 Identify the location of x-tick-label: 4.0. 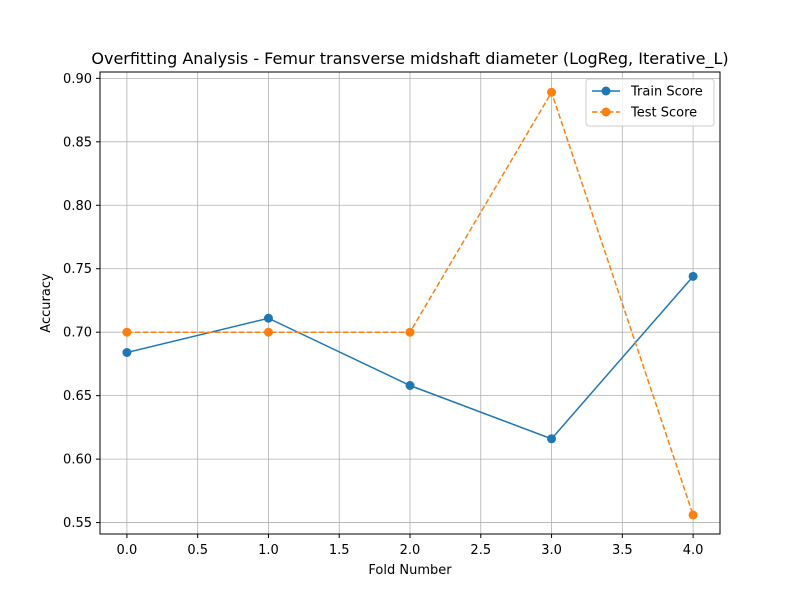
(693, 550).